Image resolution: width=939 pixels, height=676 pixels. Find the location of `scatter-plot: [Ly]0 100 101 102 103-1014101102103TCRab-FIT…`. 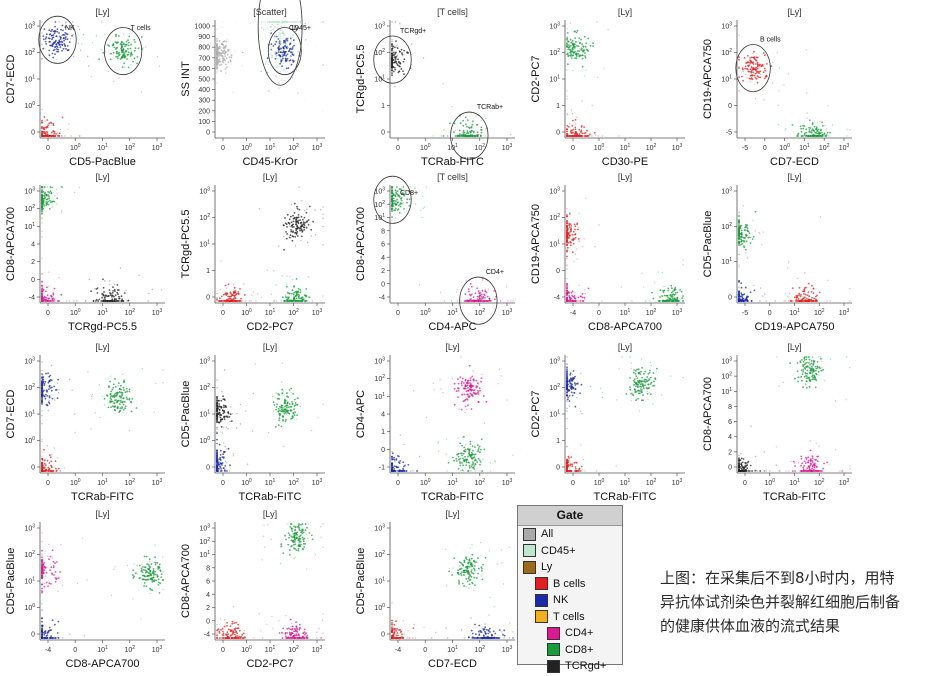

scatter-plot: [Ly]0 100 101 102 103-1014101102103TCRab-FIT… is located at coordinates (435, 422).